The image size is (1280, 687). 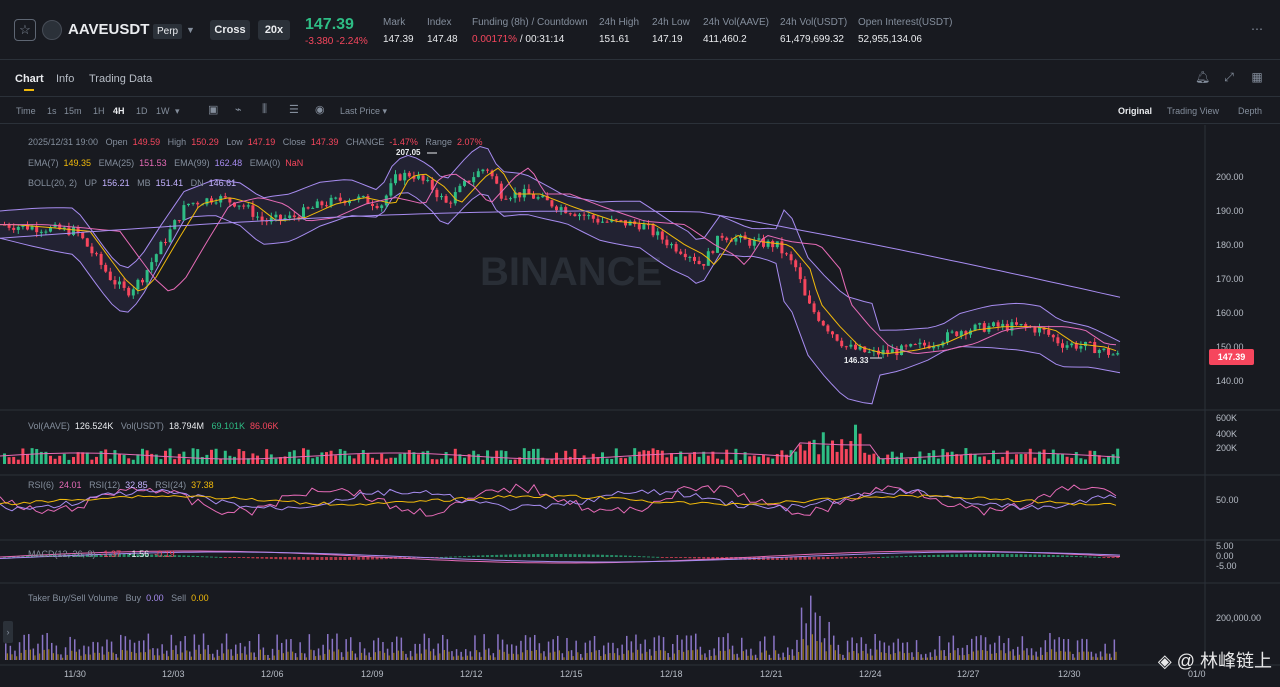 What do you see at coordinates (814, 31) in the screenshot?
I see `stat-24h-vol-usdt: 24h Vol(USDT) 61,479,699.32` at bounding box center [814, 31].